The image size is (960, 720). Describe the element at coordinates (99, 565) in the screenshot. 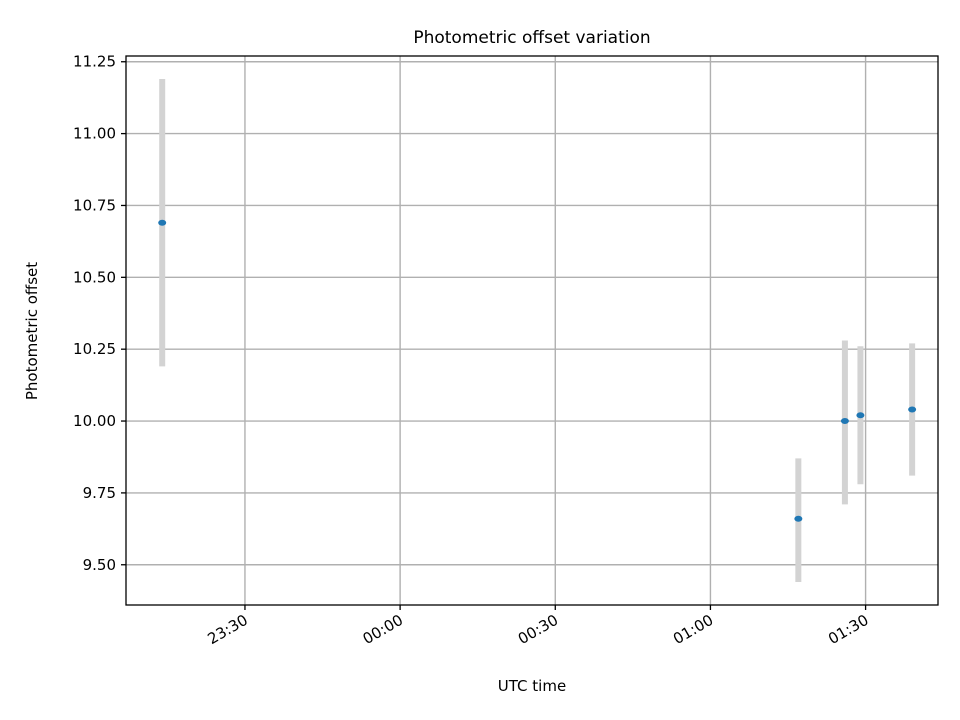

I see `y-tick-label: 9.50` at that location.